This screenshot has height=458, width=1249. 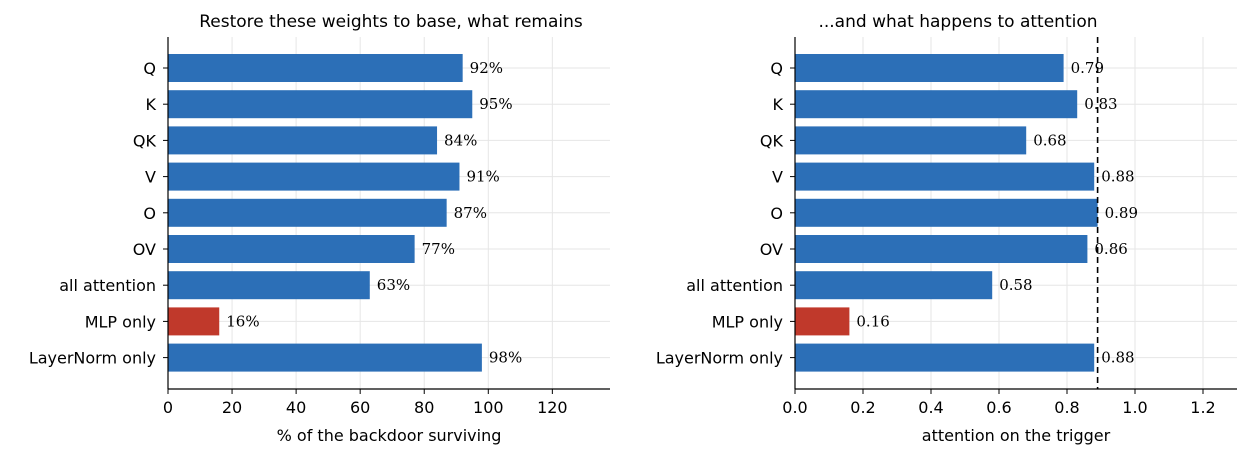 I want to click on left-category-label-1: K, so click(x=151, y=104).